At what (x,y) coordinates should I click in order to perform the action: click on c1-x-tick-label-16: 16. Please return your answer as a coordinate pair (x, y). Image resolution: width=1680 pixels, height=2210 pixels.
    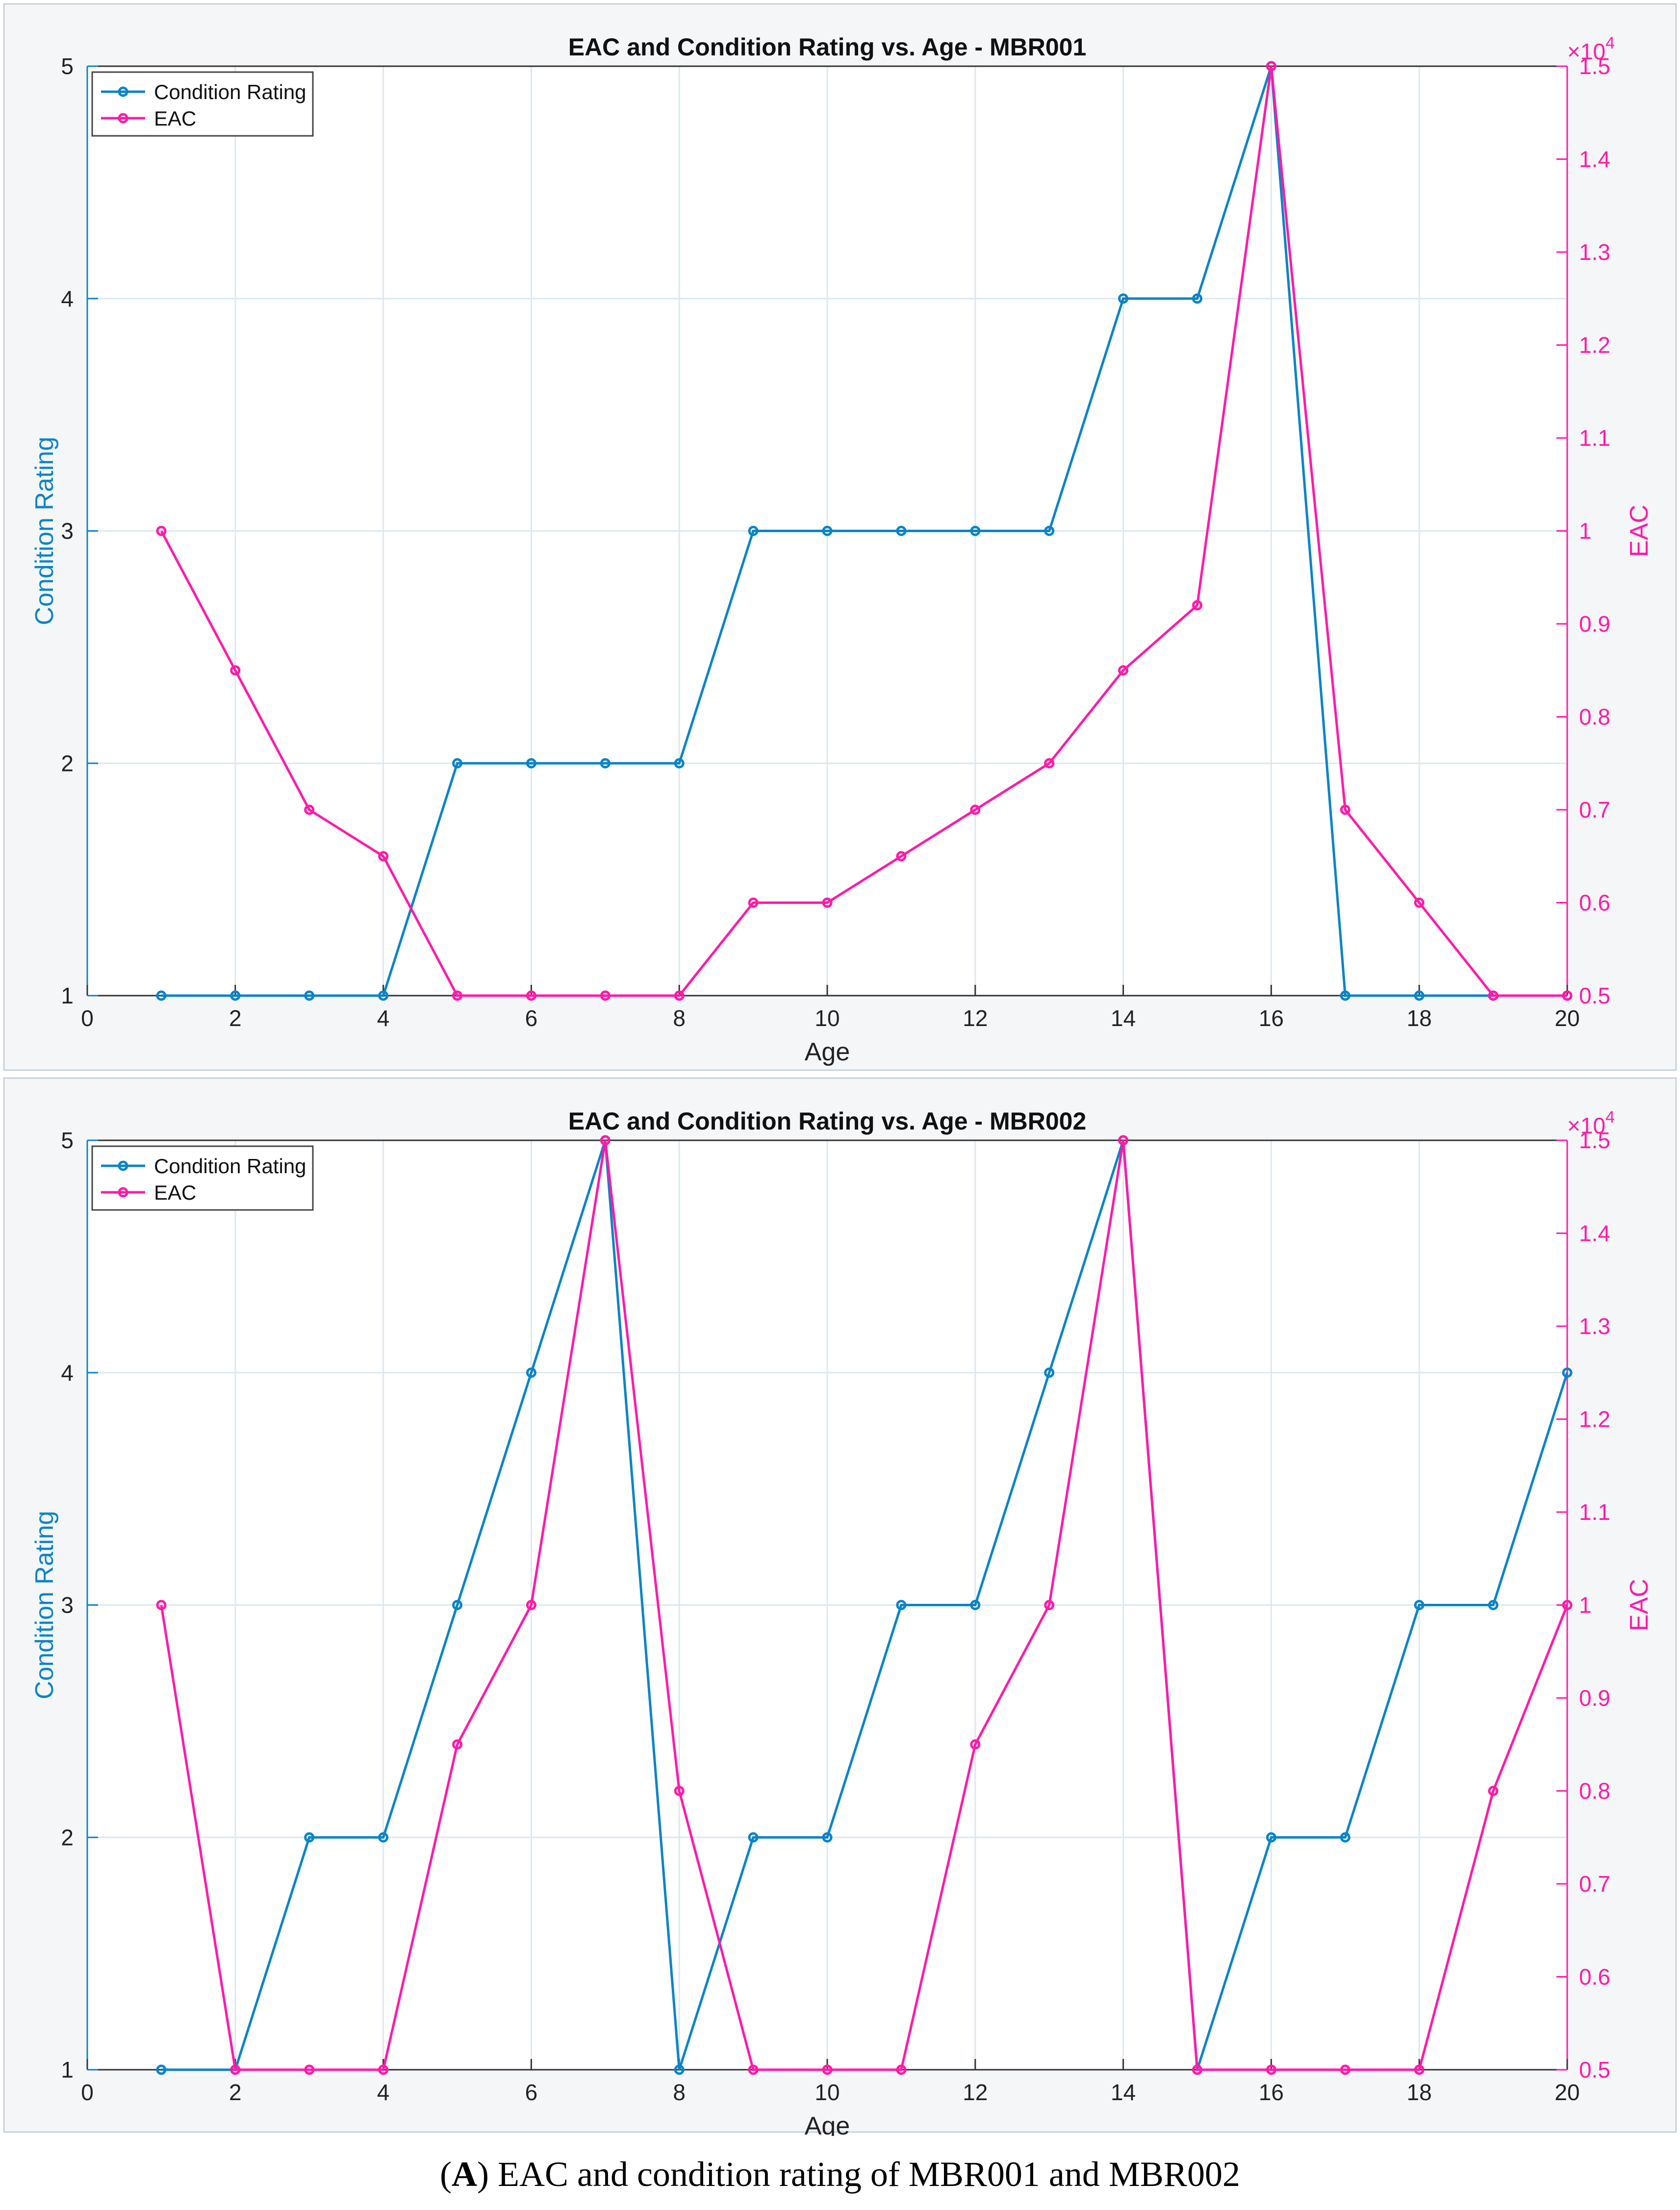
    Looking at the image, I should click on (1271, 2092).